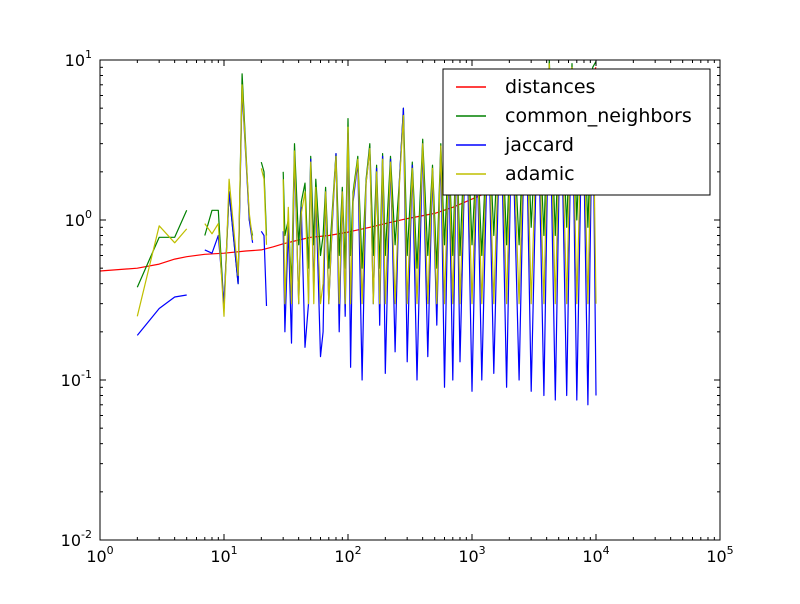 Image resolution: width=800 pixels, height=604 pixels. Describe the element at coordinates (76, 379) in the screenshot. I see `y-tick-label: 10⁻¹` at that location.